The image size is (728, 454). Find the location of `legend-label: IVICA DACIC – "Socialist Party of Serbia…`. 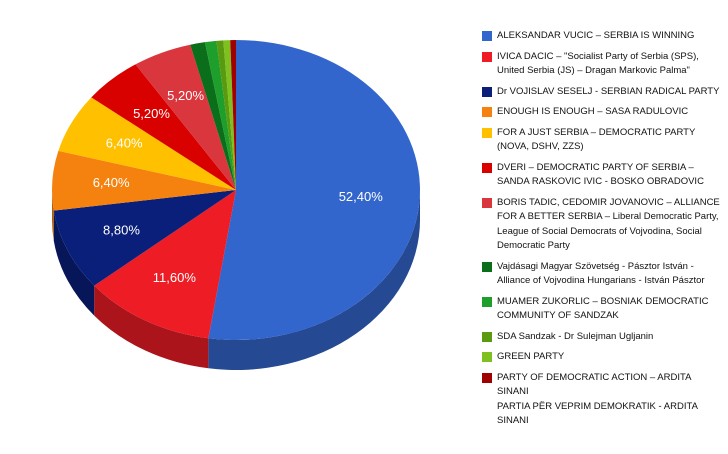

legend-label: IVICA DACIC – "Socialist Party of Serbia… is located at coordinates (598, 63).